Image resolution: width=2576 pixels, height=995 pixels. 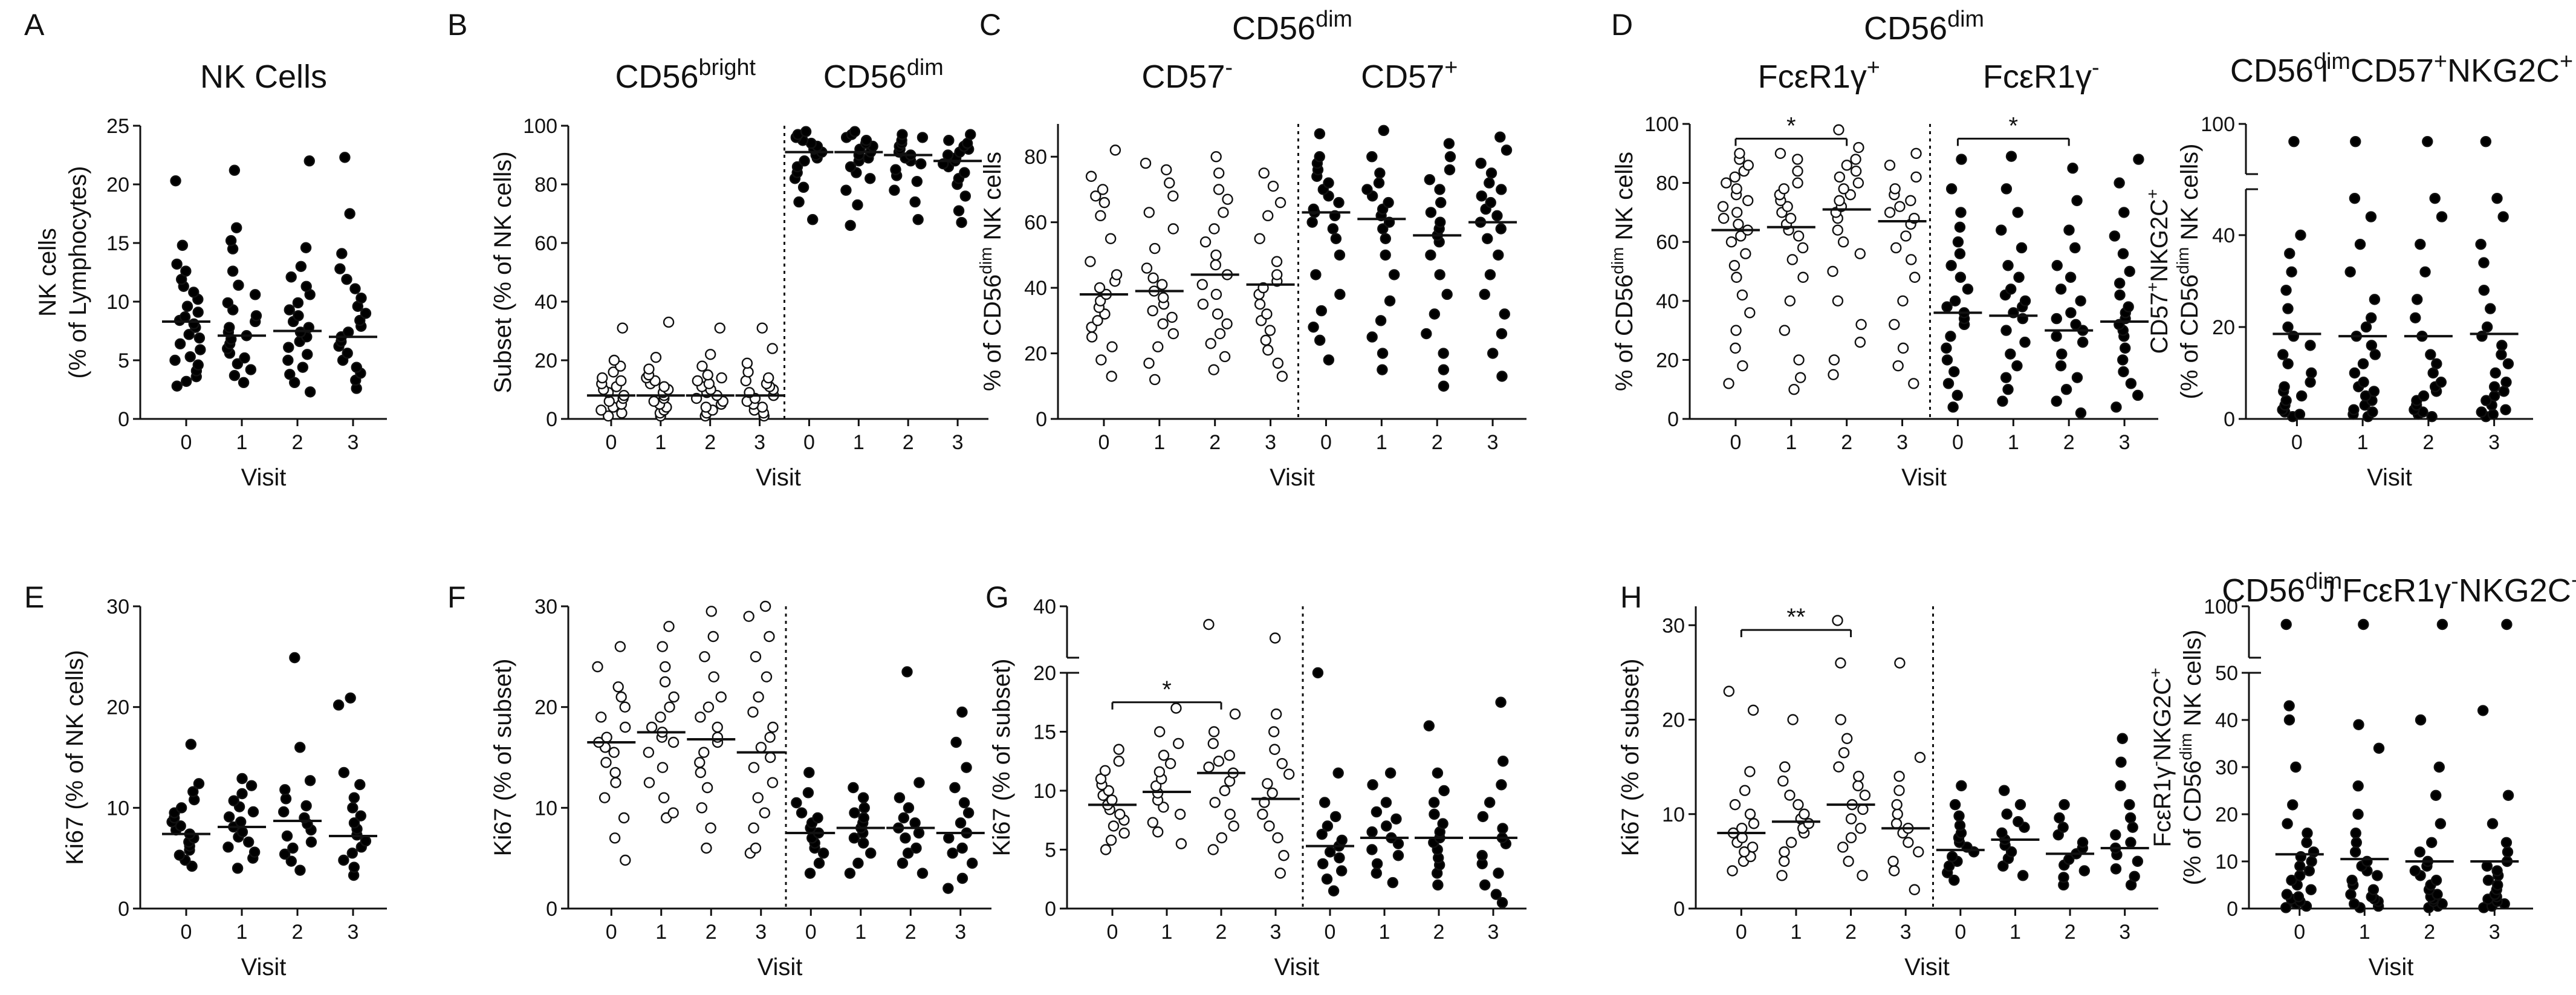 What do you see at coordinates (926, 67) in the screenshot?
I see `group-label-part: dim` at bounding box center [926, 67].